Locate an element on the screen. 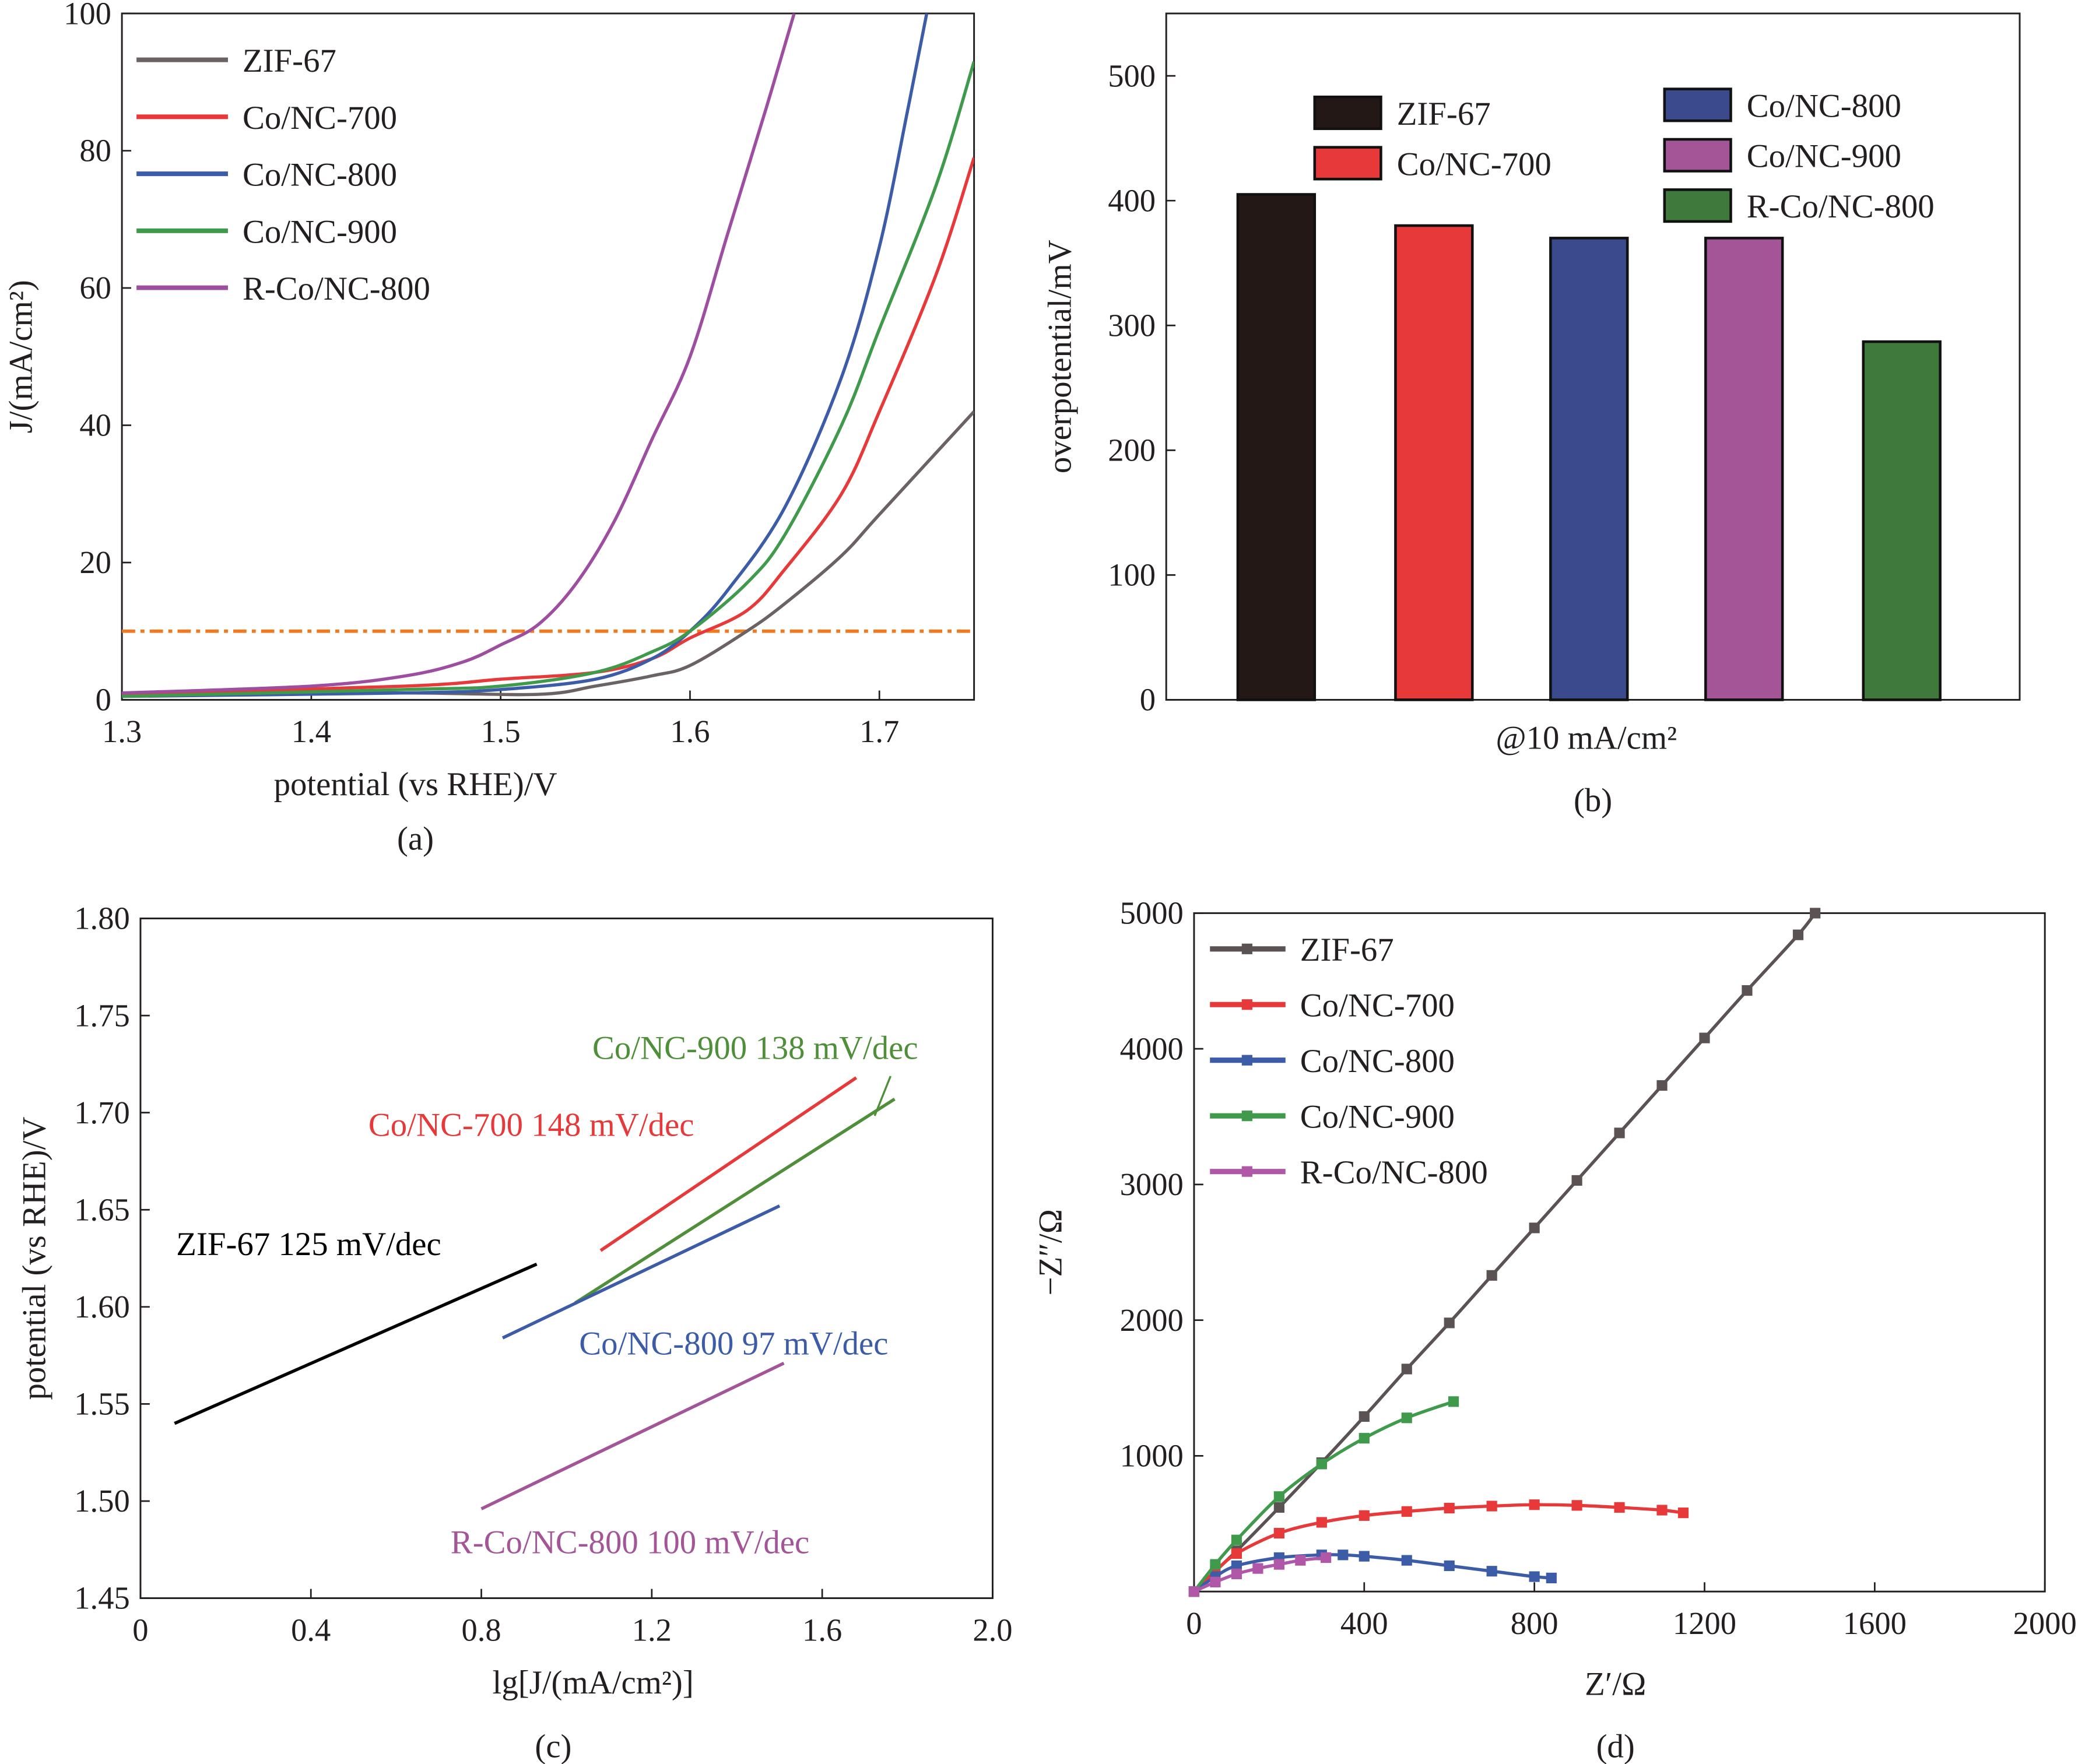 The height and width of the screenshot is (1764, 2078). x-axis-label: lg[J/(mA/cm²)] is located at coordinates (593, 1683).